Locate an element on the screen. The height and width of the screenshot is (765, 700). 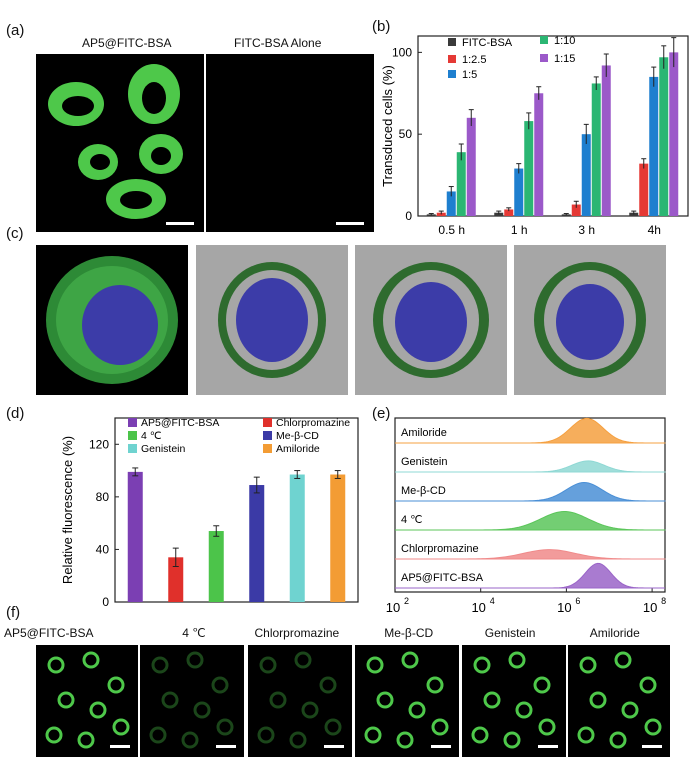
legend-label: FITC-BSA is located at coordinates (487, 43).